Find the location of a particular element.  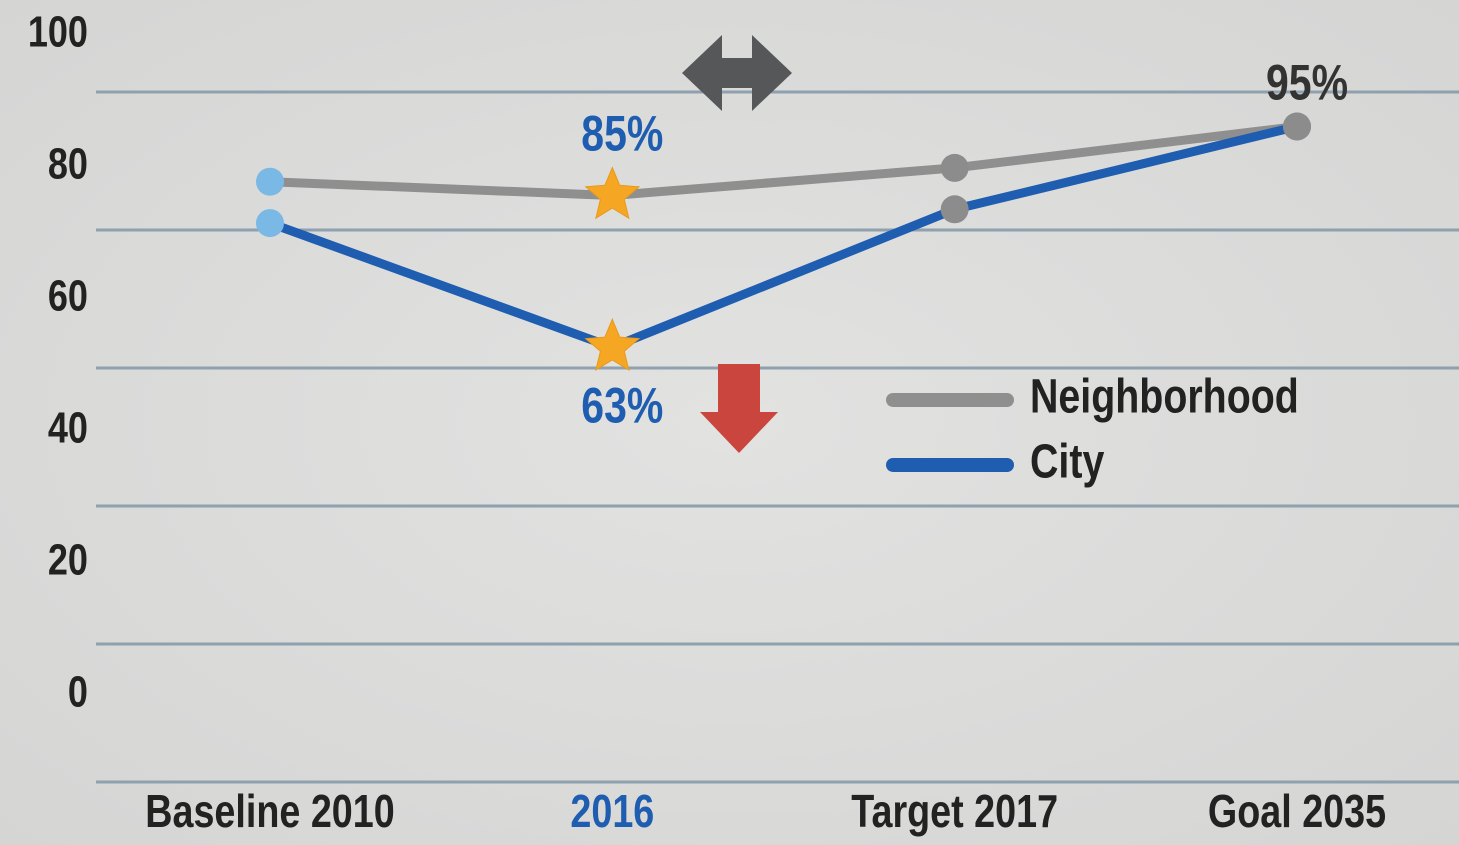

data-label: 95% is located at coordinates (1307, 83).